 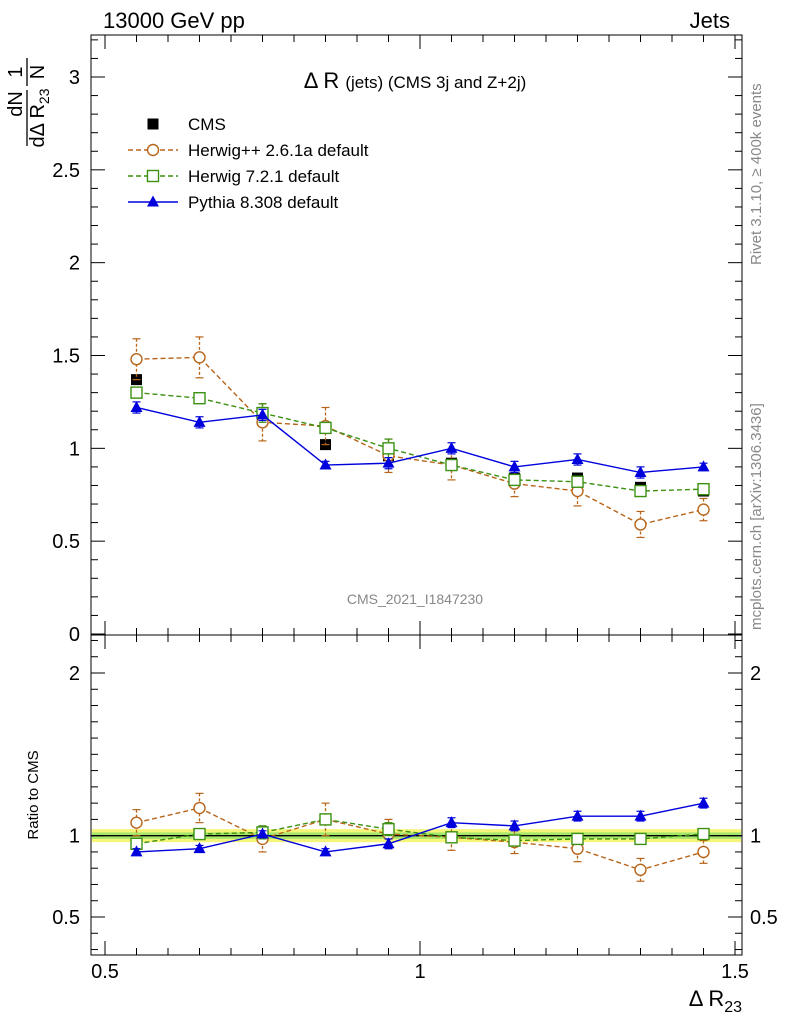 I want to click on legend-item: CMS, so click(x=186, y=124).